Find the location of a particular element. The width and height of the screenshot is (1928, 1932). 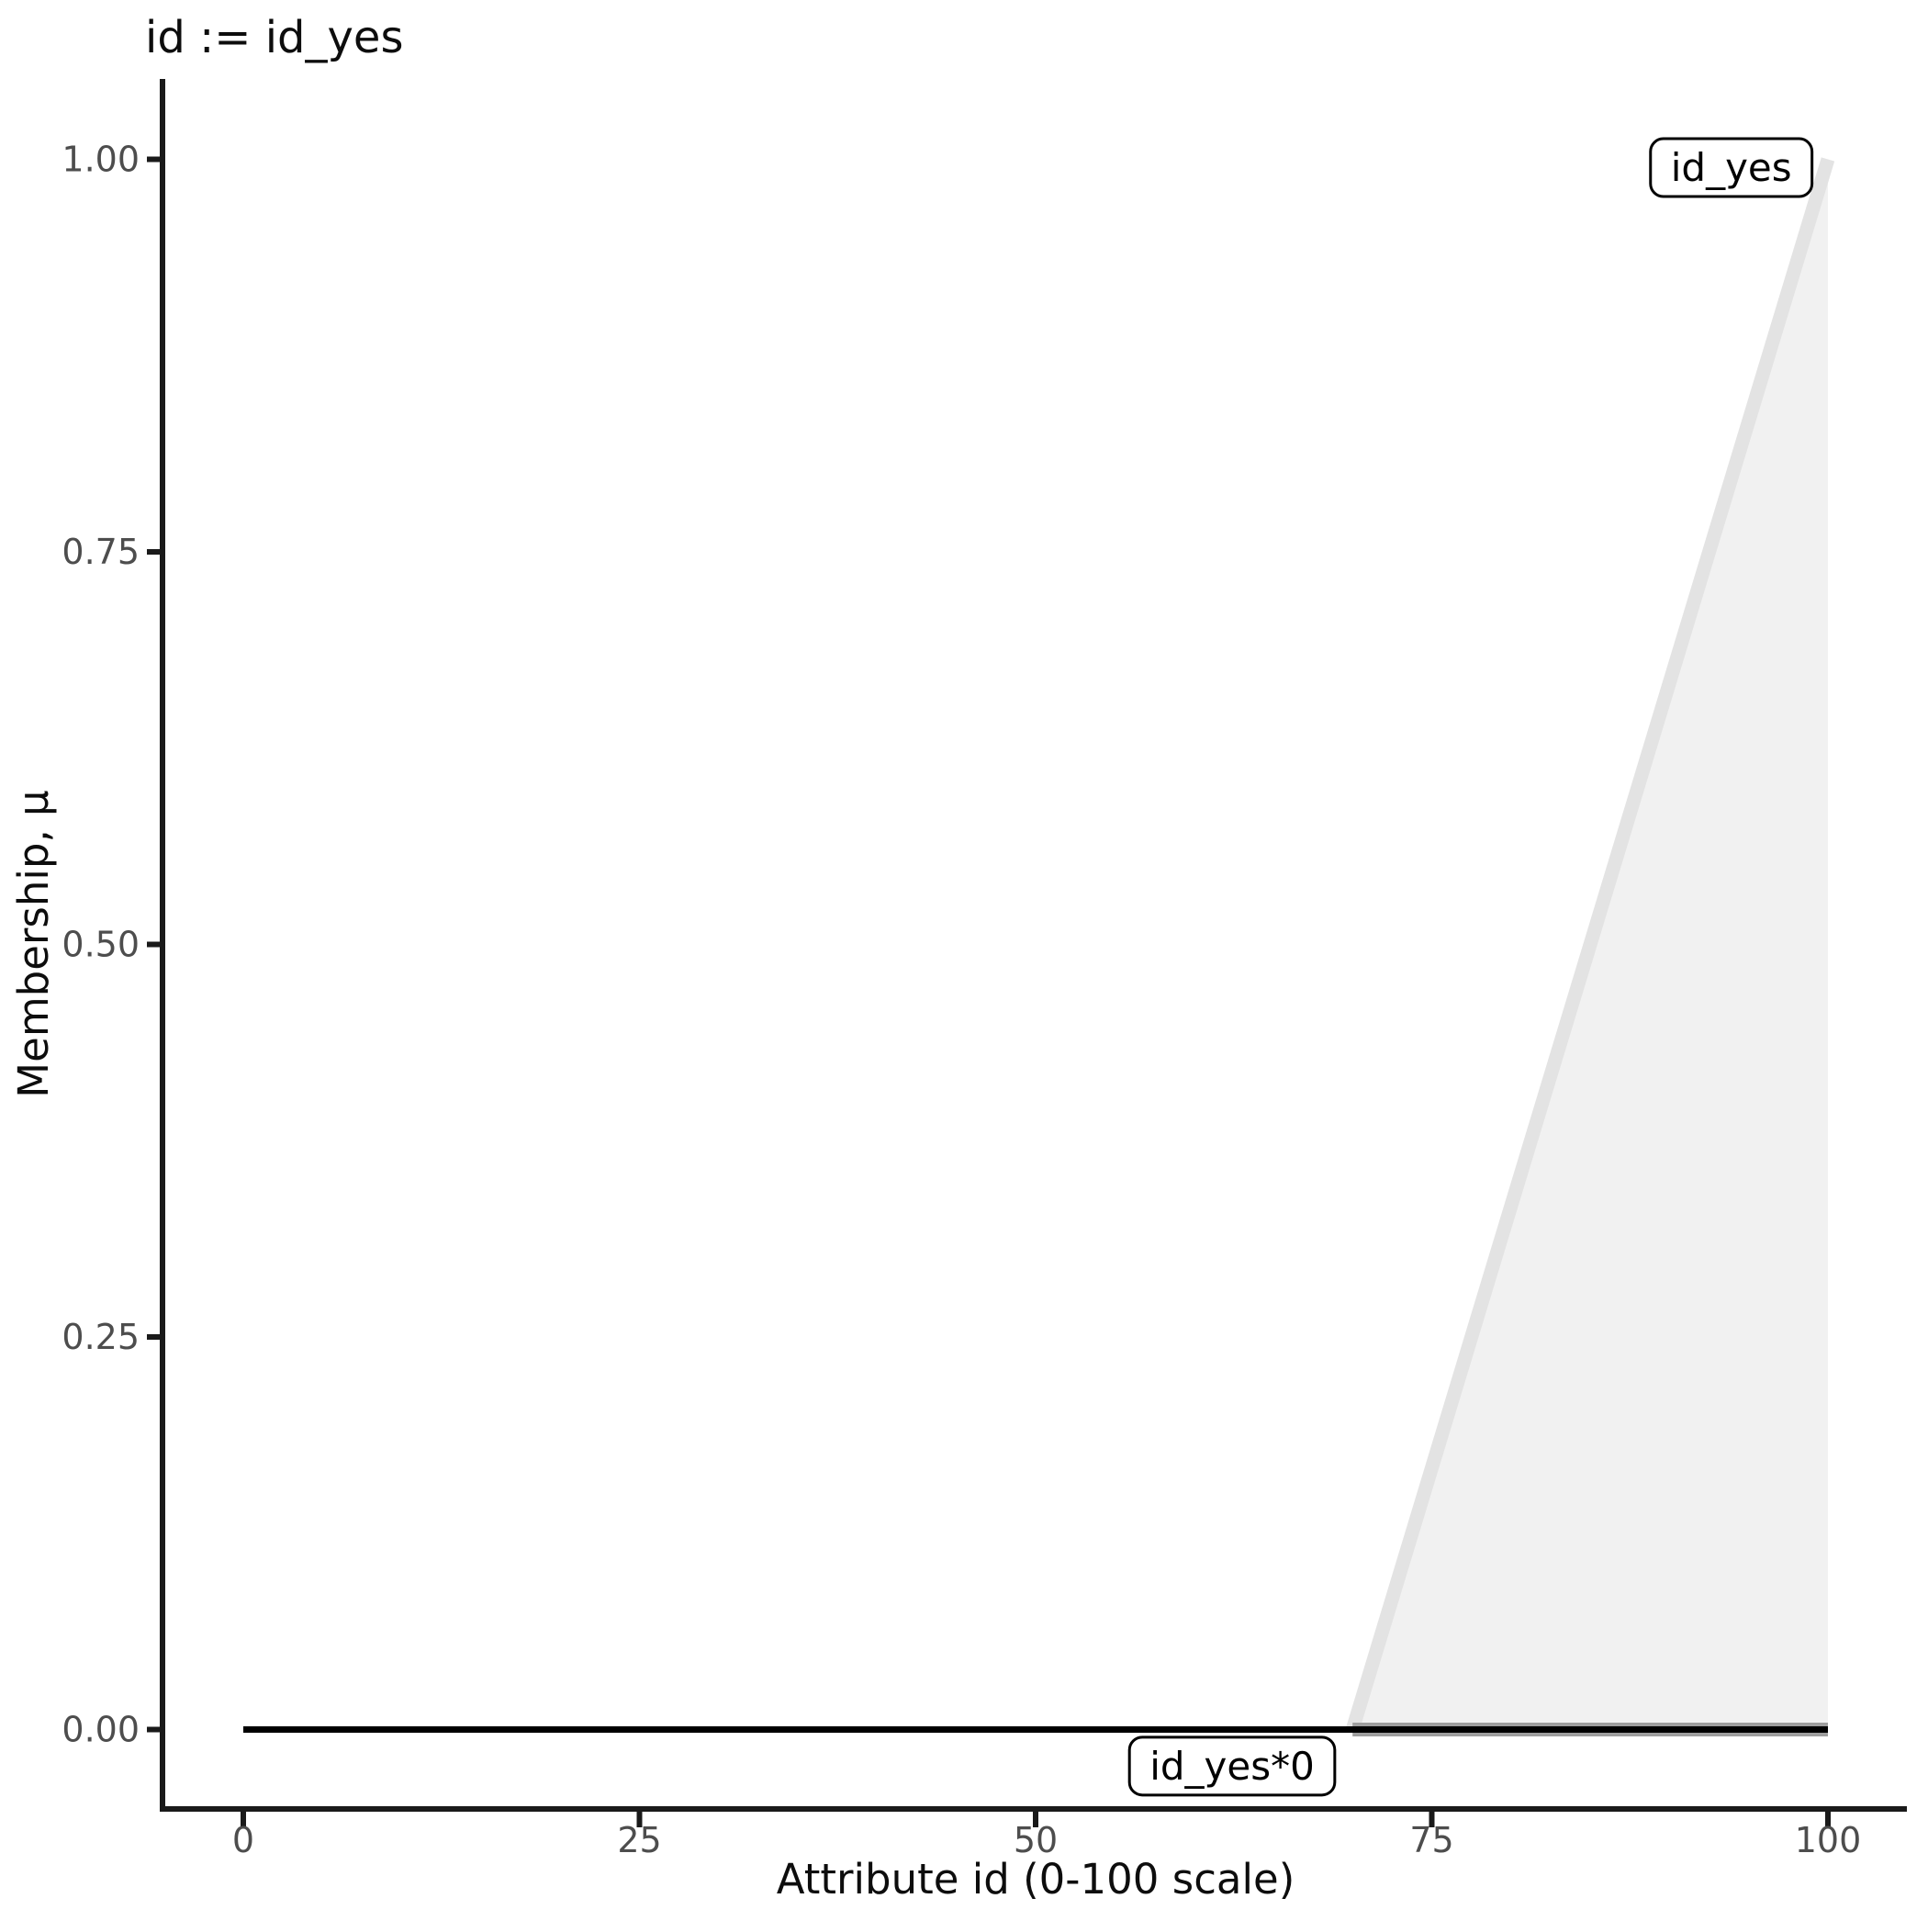

x-tick-label: 75 is located at coordinates (1431, 1840).